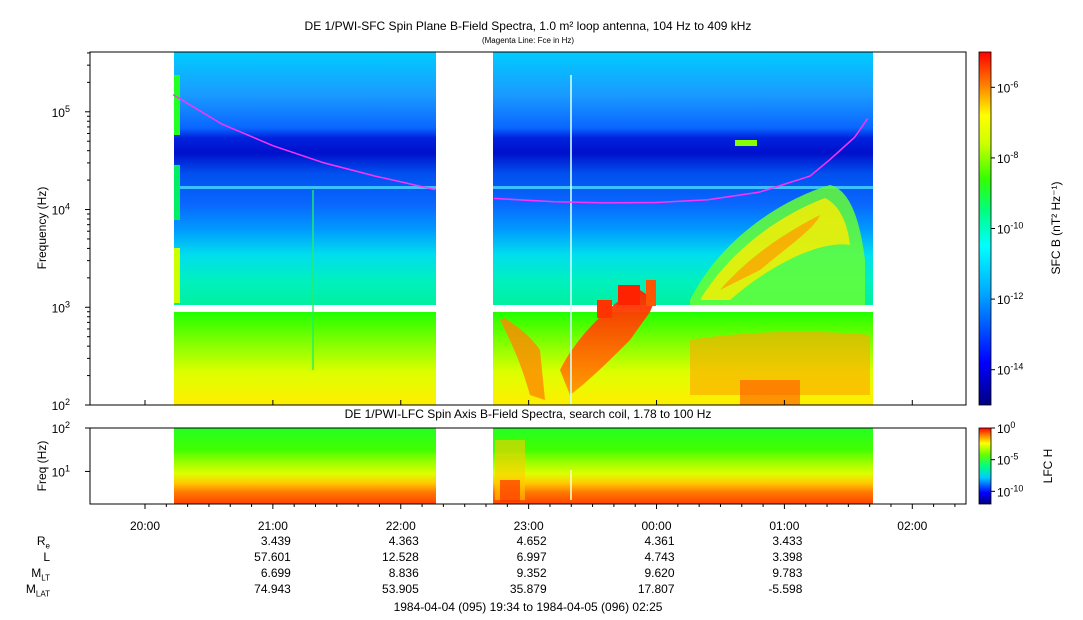 This screenshot has width=1083, height=620. What do you see at coordinates (912, 526) in the screenshot?
I see `x-tick-label: 02:00` at bounding box center [912, 526].